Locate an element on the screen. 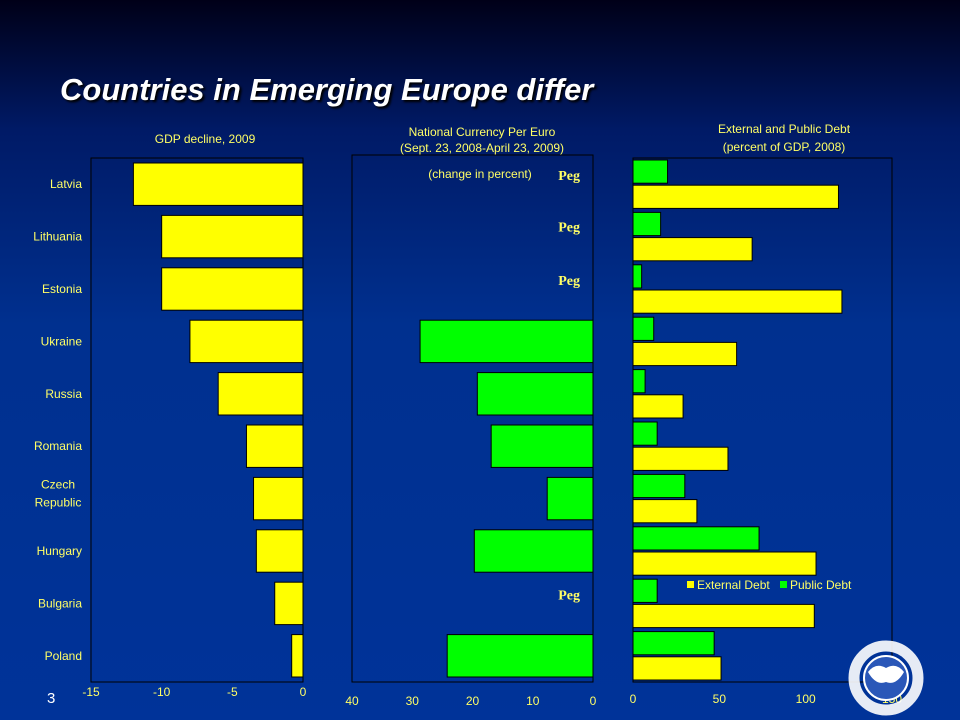  legend-swatch-external is located at coordinates (690, 584).